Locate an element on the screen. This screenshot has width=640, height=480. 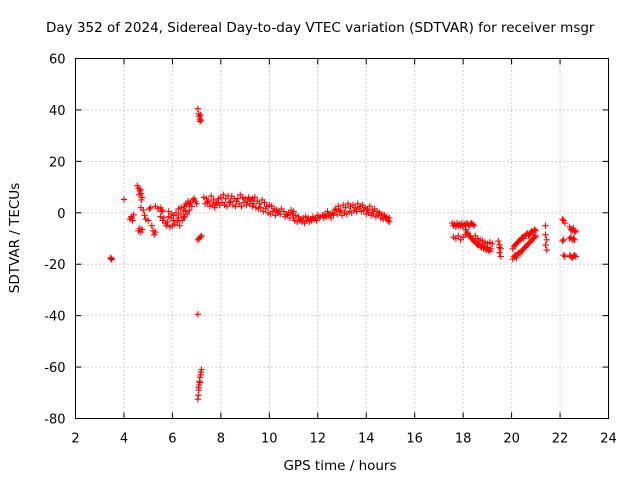
y-tick-label: -80 is located at coordinates (54, 420).